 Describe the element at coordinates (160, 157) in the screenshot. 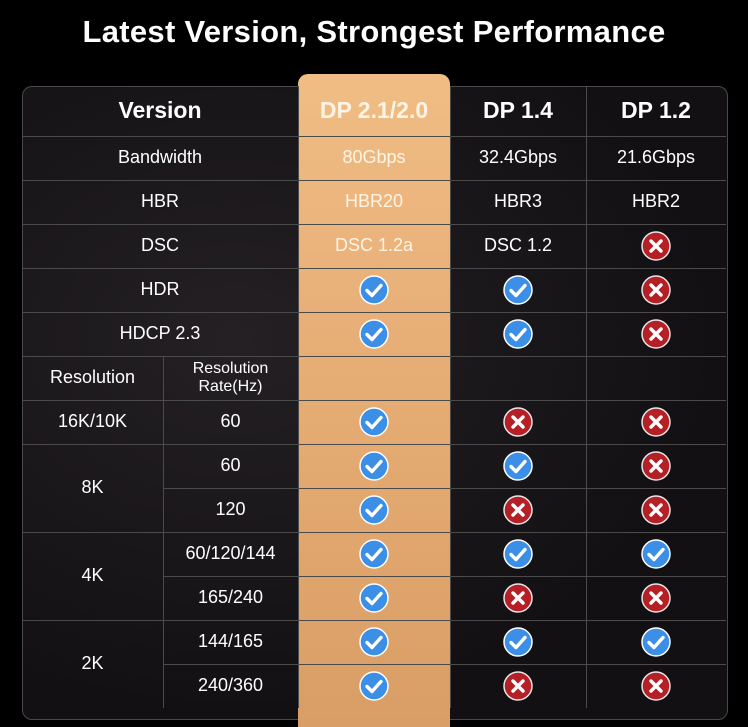

I see `row-label: Bandwidth` at that location.